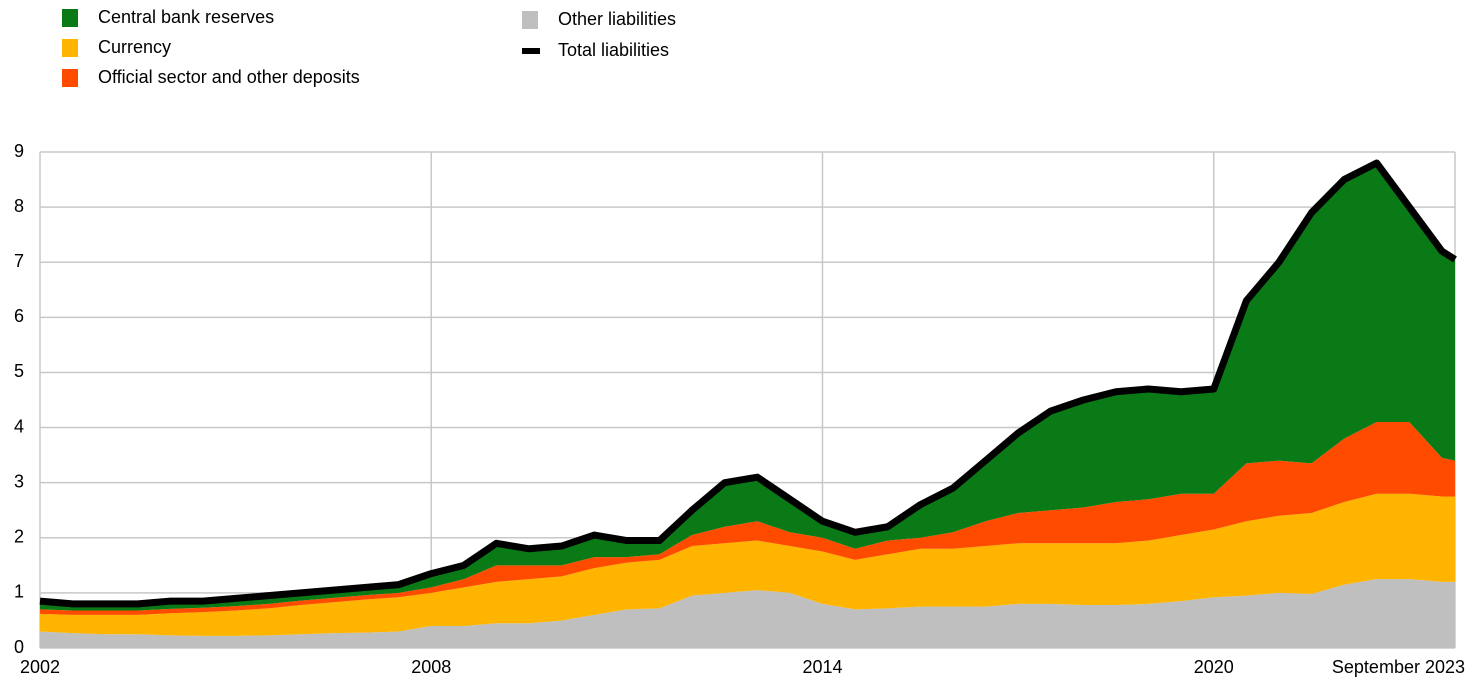 The image size is (1468, 679). What do you see at coordinates (747, 613) in the screenshot?
I see `area` at bounding box center [747, 613].